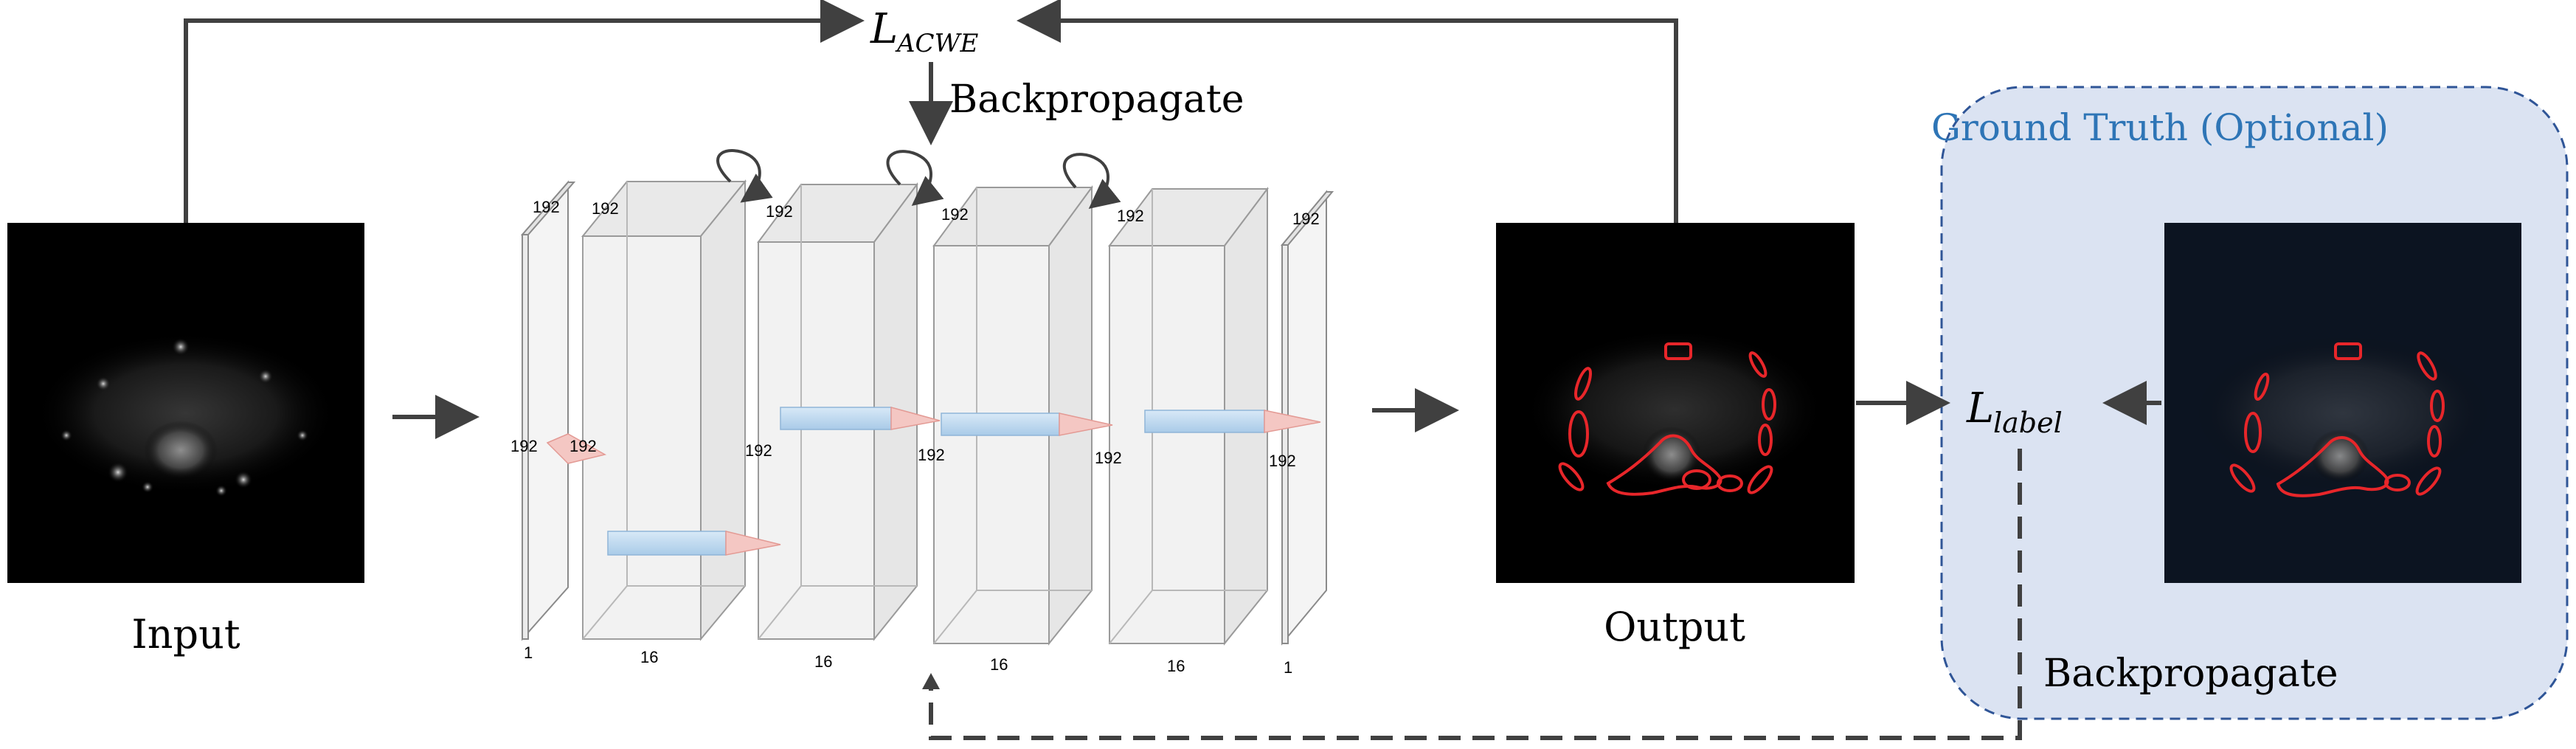 The height and width of the screenshot is (749, 2576). What do you see at coordinates (884, 29) in the screenshot?
I see `loss-acwe-base: L` at bounding box center [884, 29].